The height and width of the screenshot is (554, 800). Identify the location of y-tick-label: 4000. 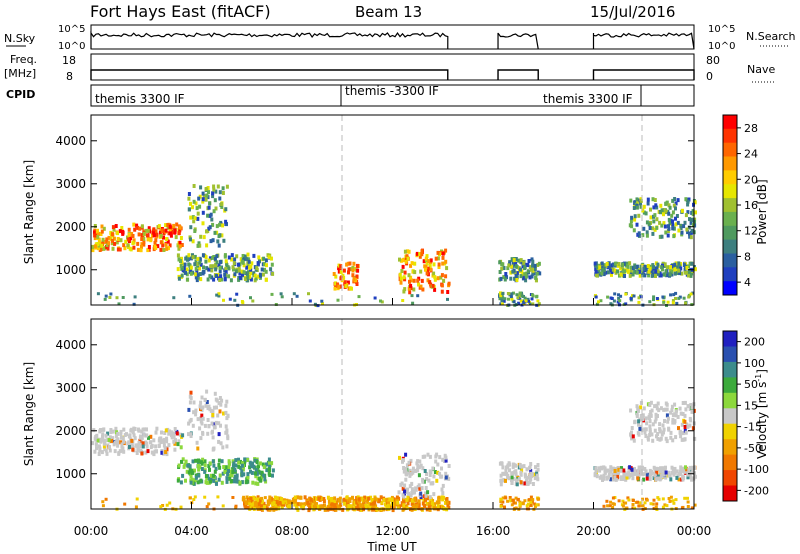
(70, 345).